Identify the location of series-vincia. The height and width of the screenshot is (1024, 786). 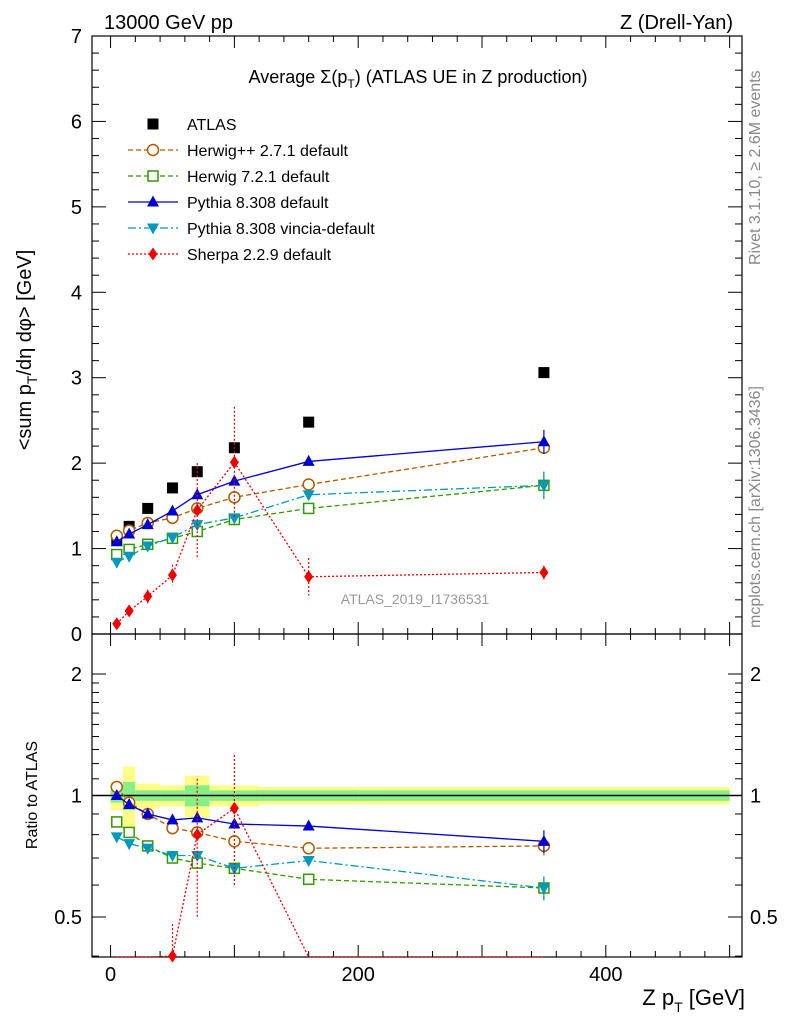
(330, 520).